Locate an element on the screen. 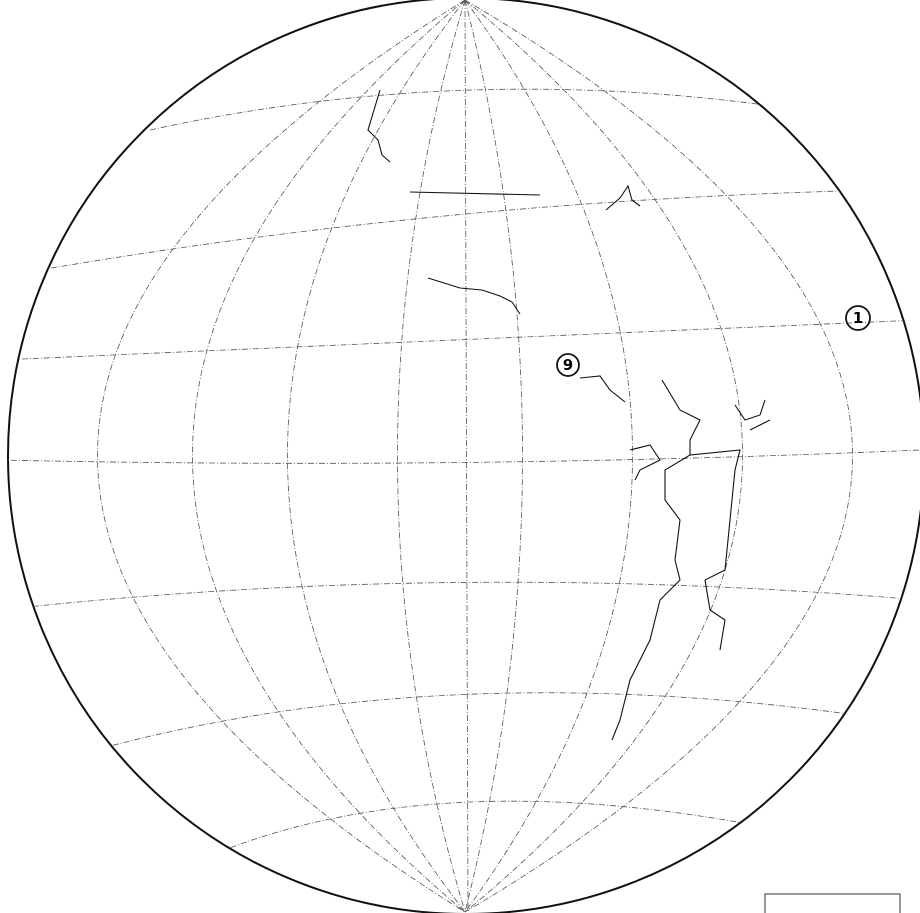 The image size is (920, 913). label-text: 9 is located at coordinates (568, 365).